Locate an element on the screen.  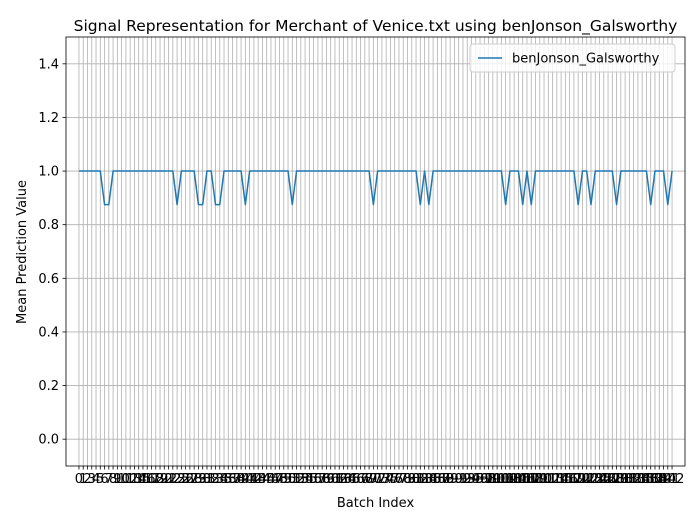
x-tick-label: 10 is located at coordinates (121, 479).